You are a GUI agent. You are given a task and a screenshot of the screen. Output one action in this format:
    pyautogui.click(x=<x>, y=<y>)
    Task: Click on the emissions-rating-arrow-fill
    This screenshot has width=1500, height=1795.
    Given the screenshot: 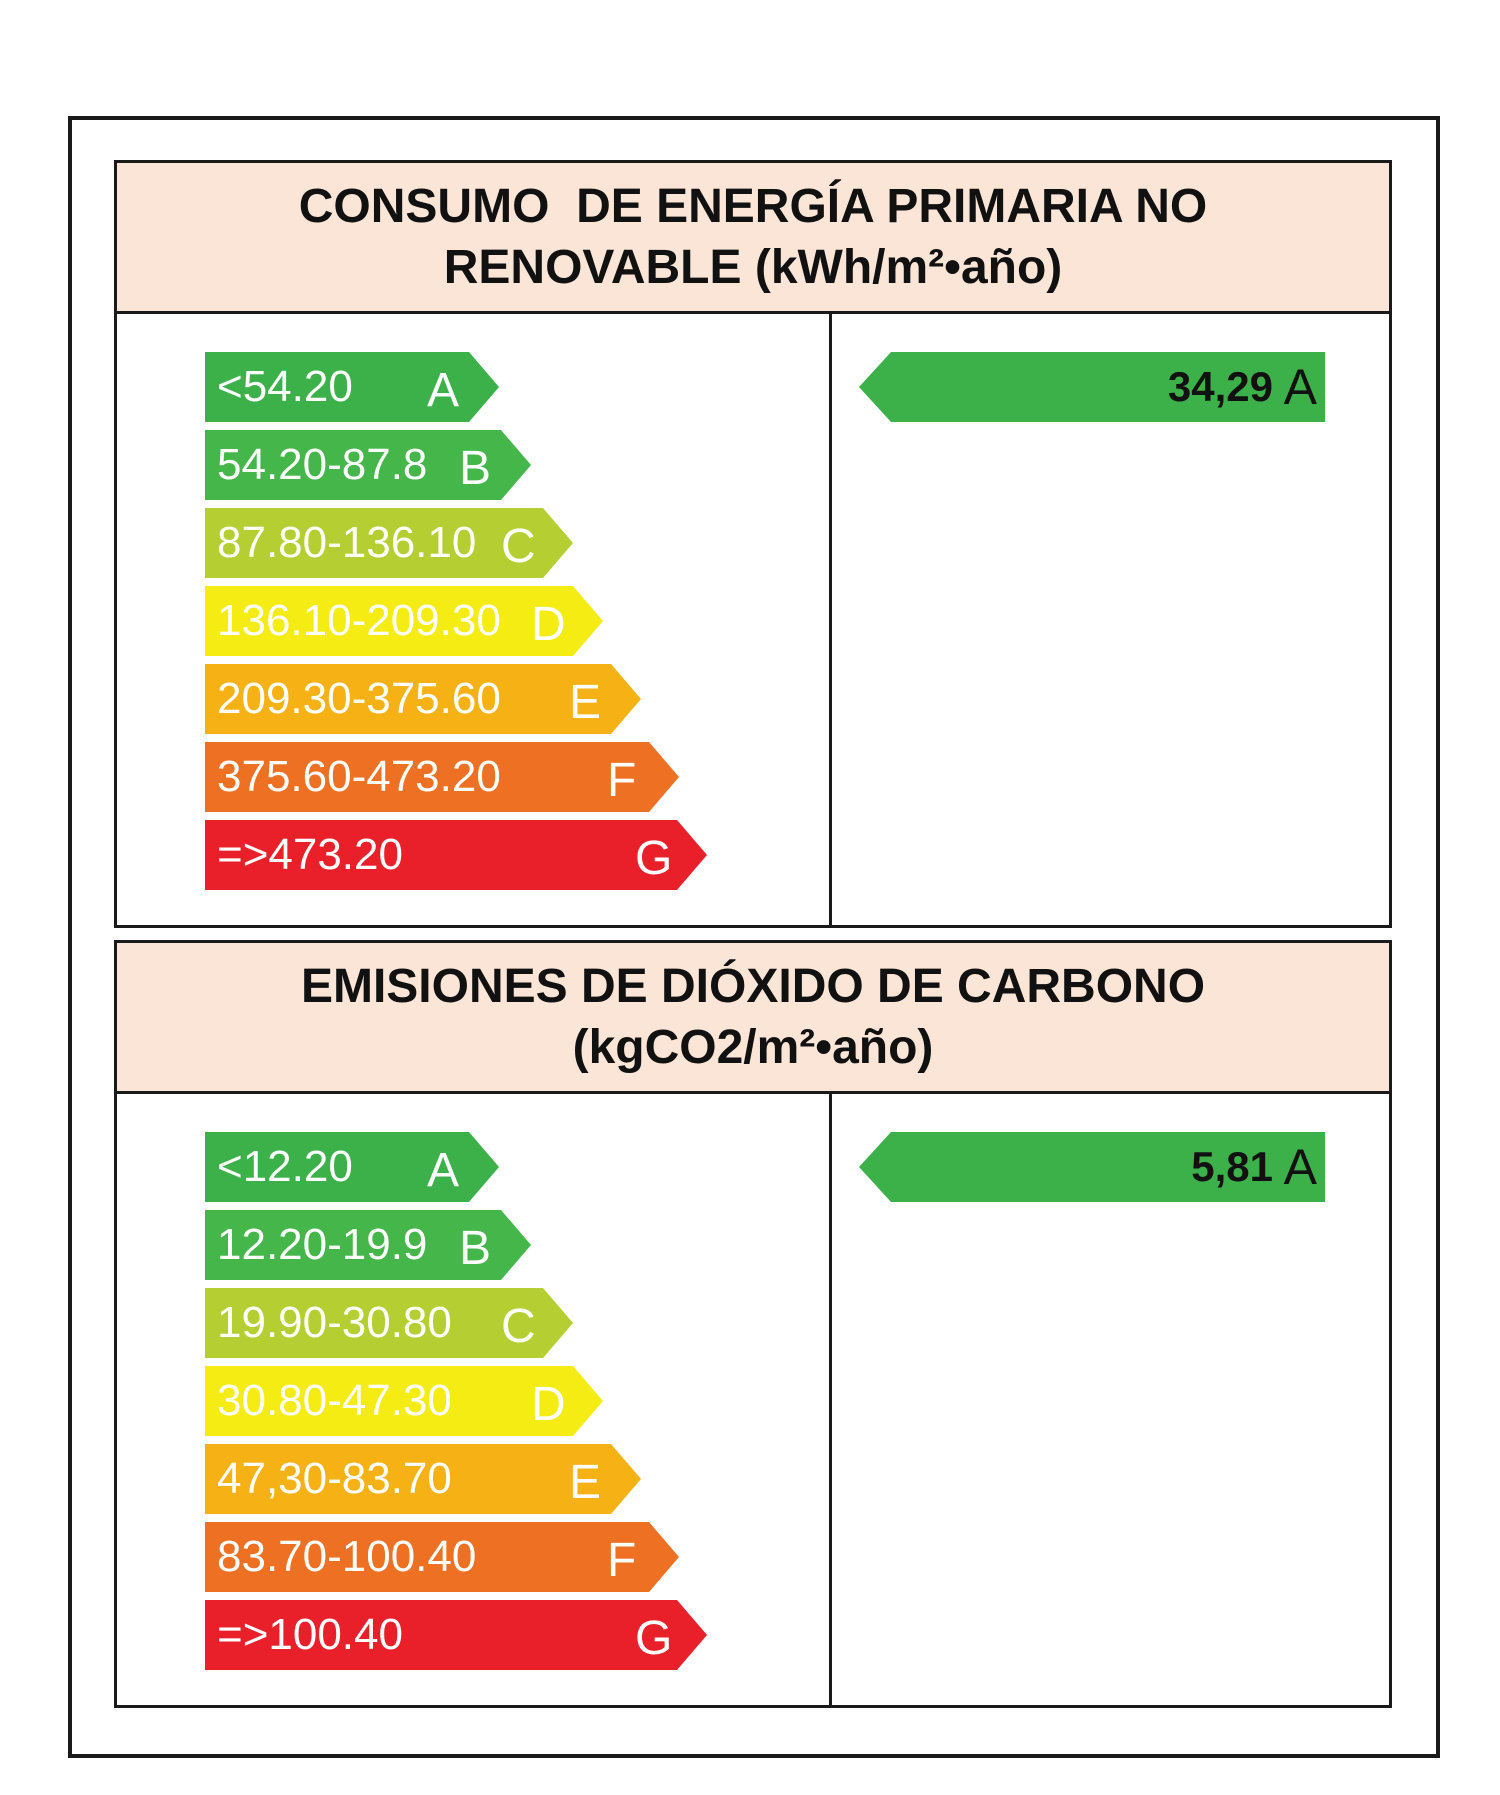 What is the action you would take?
    pyautogui.click(x=1092, y=1167)
    